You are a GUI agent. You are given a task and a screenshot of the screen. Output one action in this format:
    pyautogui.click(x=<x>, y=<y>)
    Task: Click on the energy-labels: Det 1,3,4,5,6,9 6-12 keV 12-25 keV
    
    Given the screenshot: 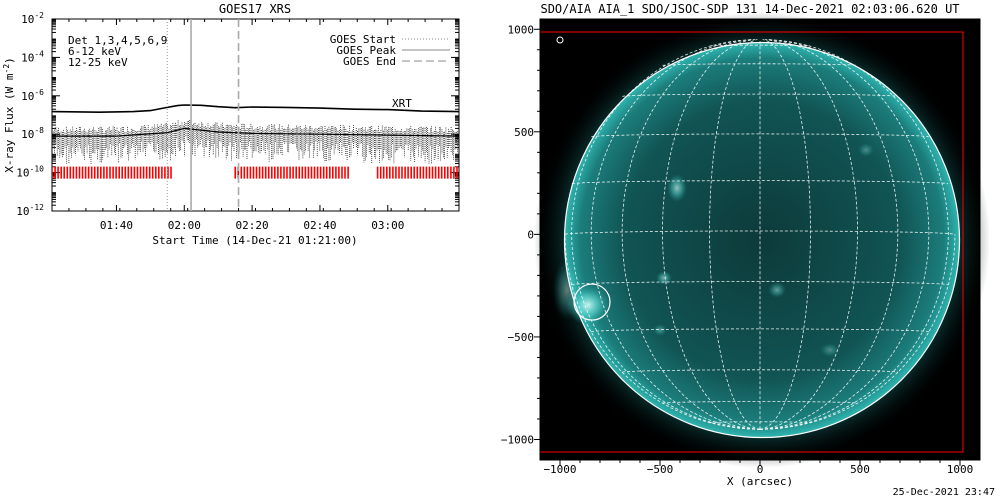 What is the action you would take?
    pyautogui.click(x=117, y=51)
    